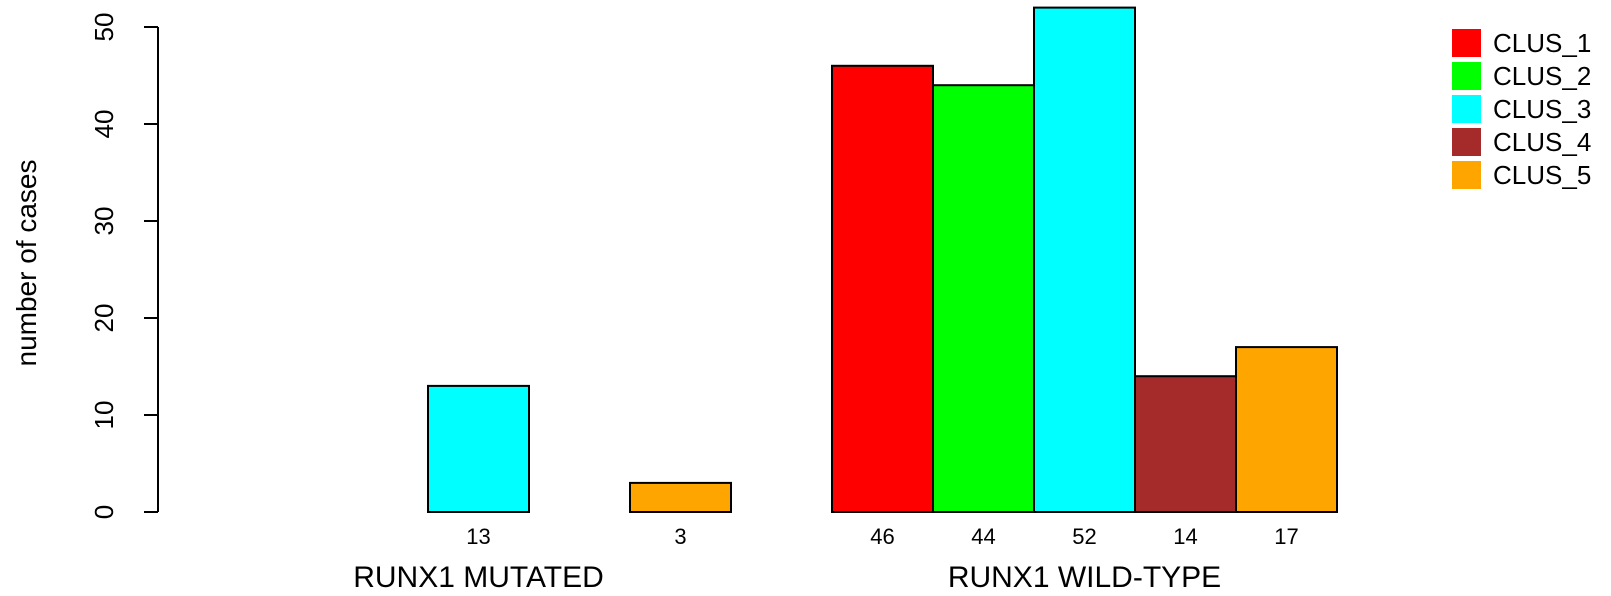 The width and height of the screenshot is (1611, 596). I want to click on y-tick-label-20: 20, so click(104, 318).